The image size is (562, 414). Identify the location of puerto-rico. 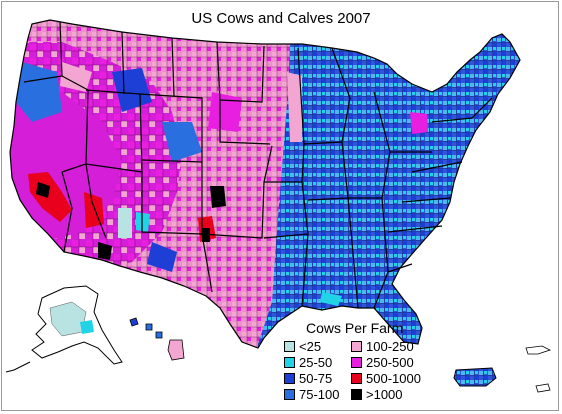
(502, 369).